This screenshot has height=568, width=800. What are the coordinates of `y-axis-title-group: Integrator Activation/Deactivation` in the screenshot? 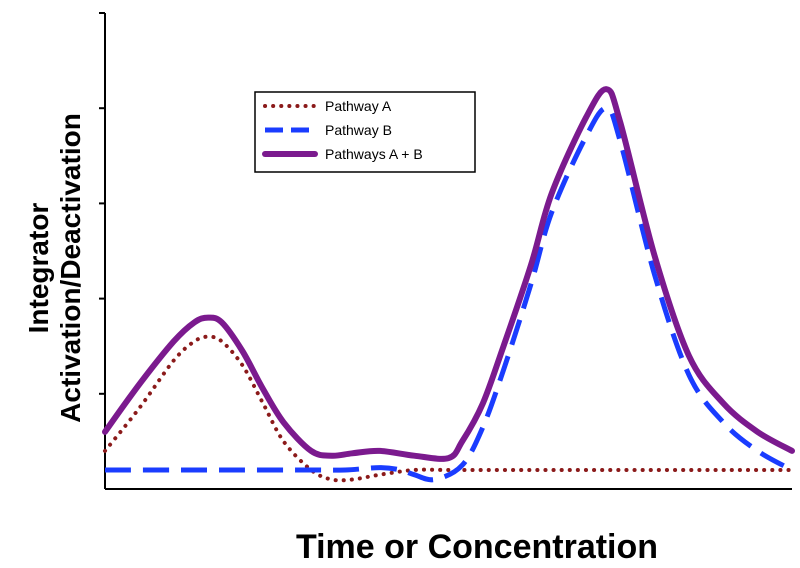 It's located at (54, 268).